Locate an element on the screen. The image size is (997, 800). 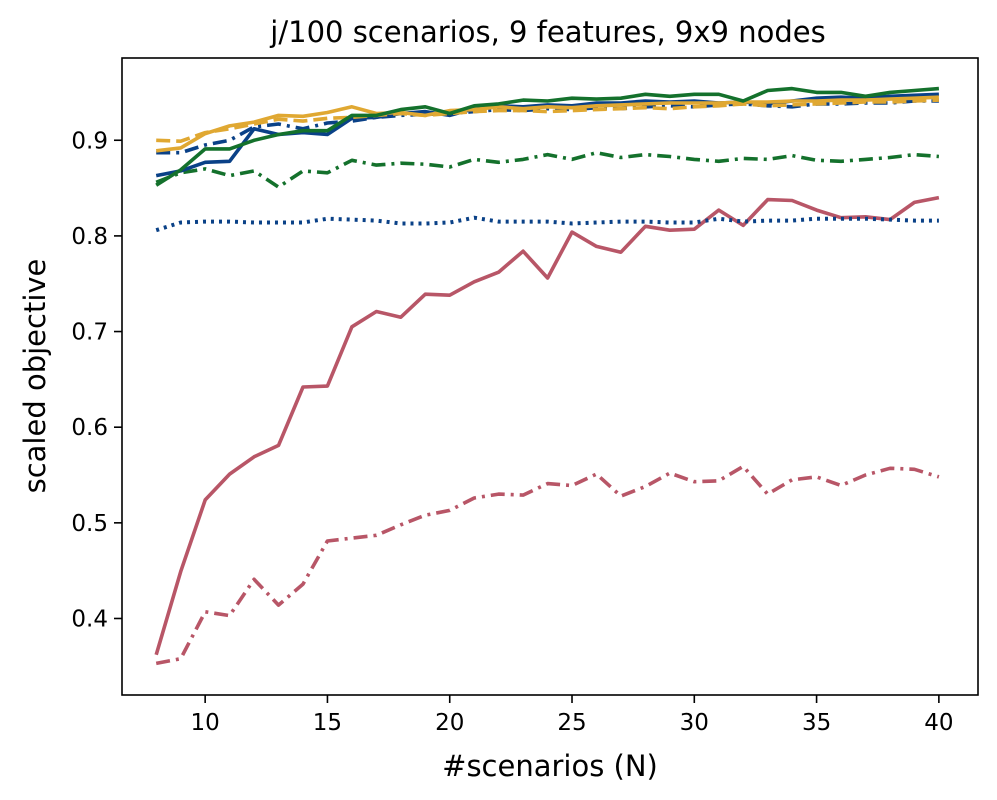
x-tick-label: 30 is located at coordinates (694, 723).